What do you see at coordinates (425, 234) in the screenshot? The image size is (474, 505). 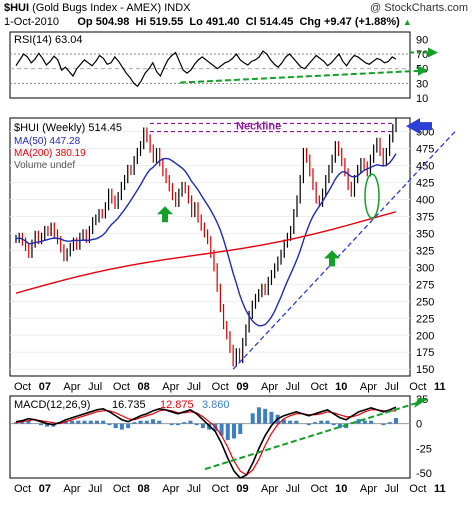 I see `price-tick-label: 350` at bounding box center [425, 234].